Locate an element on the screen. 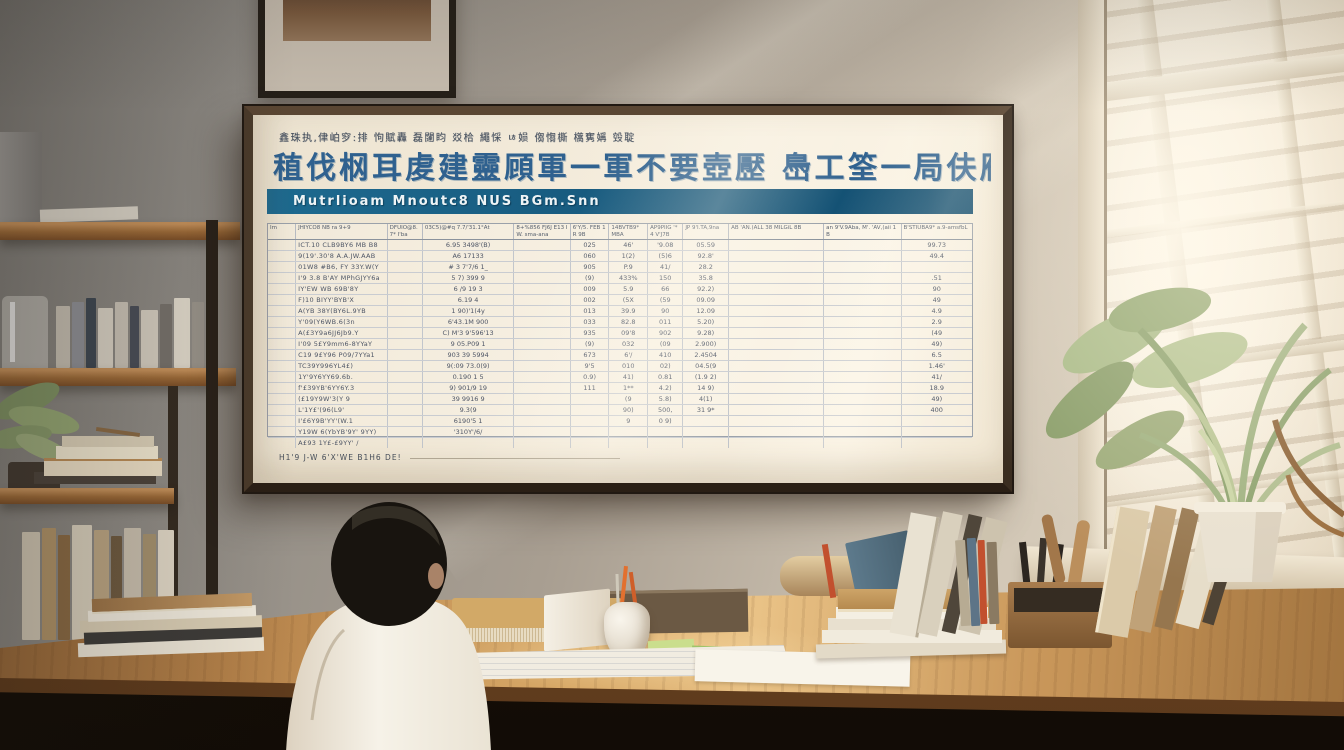 The height and width of the screenshot is (750, 1344). shelf-post is located at coordinates (212, 432).